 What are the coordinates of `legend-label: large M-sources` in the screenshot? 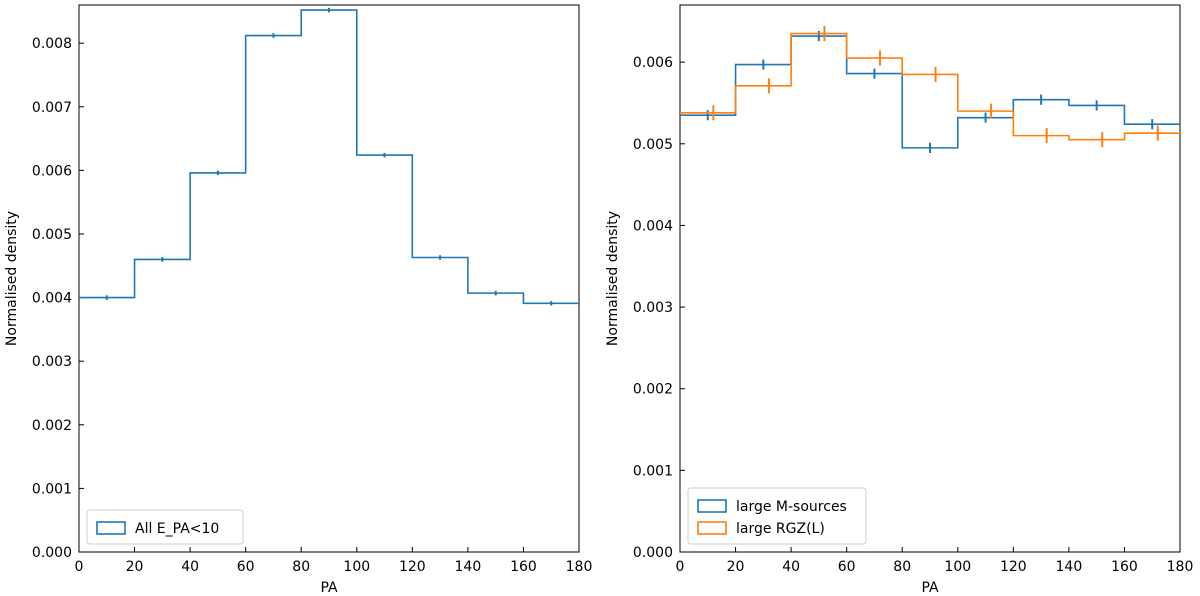 It's located at (791, 507).